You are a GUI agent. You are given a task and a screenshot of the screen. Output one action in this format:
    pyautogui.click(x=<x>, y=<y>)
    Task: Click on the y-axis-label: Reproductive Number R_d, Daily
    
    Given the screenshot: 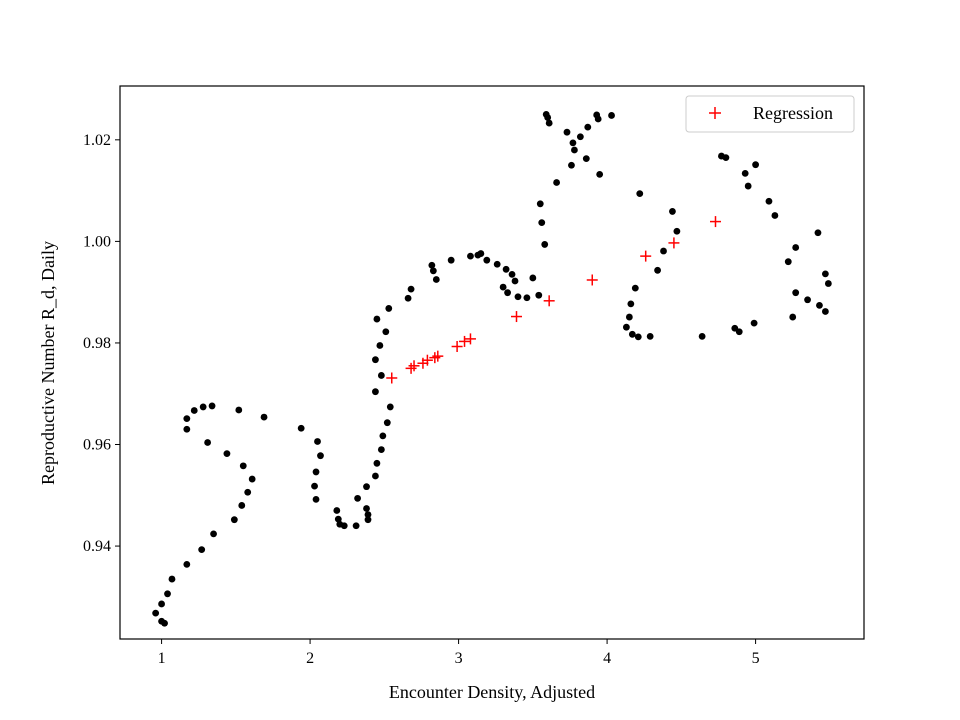 What is the action you would take?
    pyautogui.click(x=48, y=363)
    